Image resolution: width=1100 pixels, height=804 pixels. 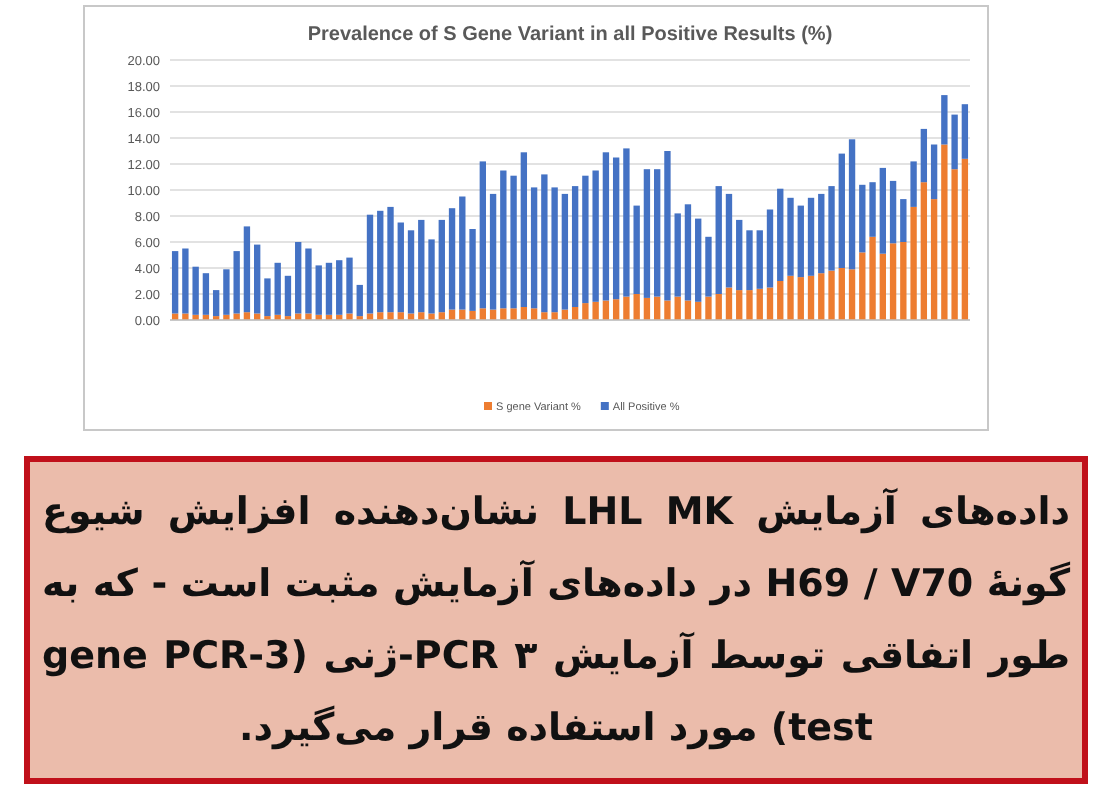 What do you see at coordinates (570, 35) in the screenshot?
I see `chart-title: Prevalence of S Gene Variant in all Positive Results (%)` at bounding box center [570, 35].